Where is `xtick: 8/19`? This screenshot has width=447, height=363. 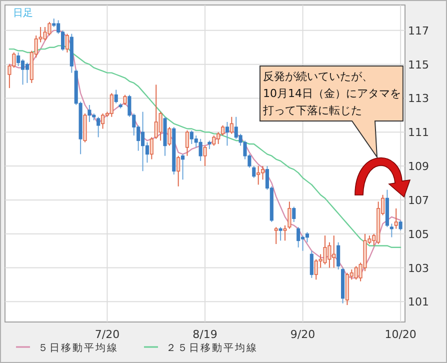
xtick: 8/19 is located at coordinates (205, 334).